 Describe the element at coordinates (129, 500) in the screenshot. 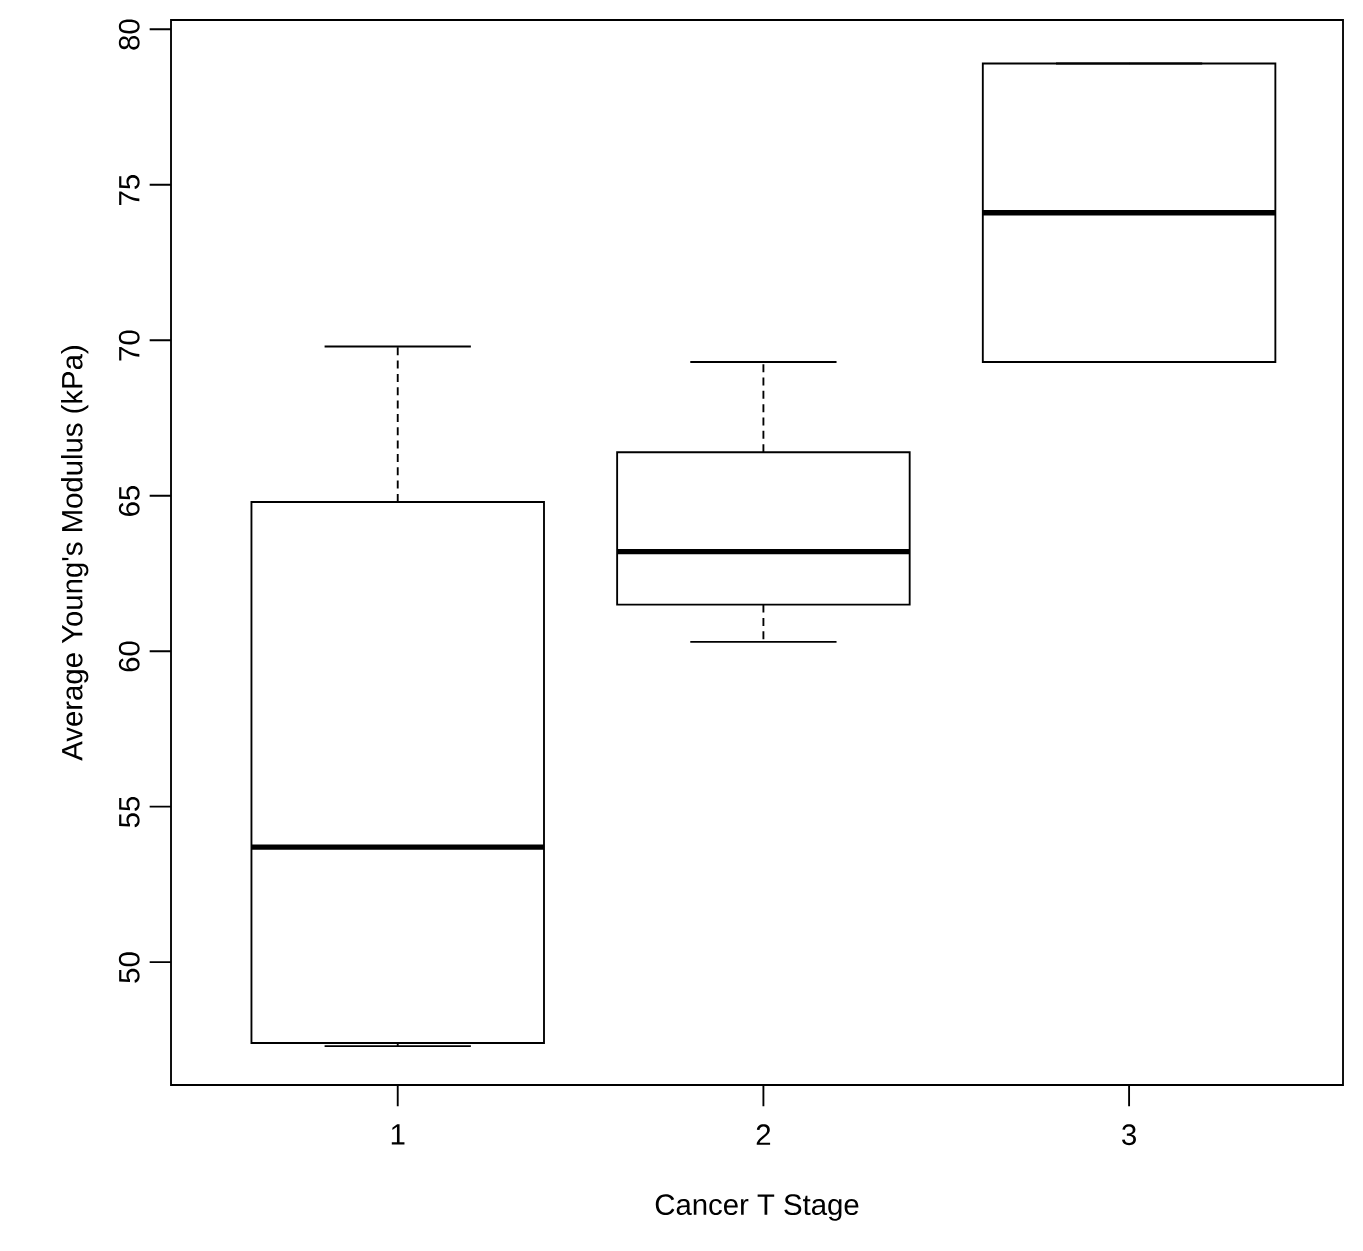

I see `y-tick-label: 65` at that location.